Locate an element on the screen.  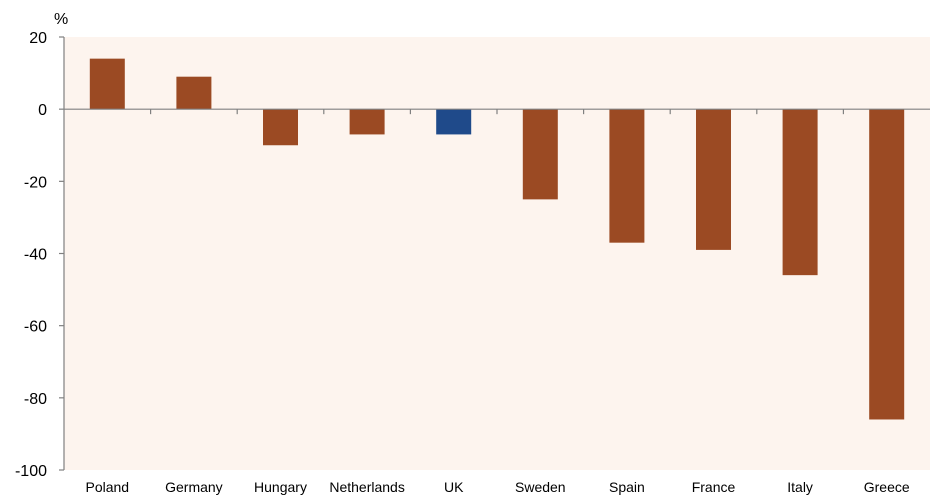
x-tick-label: Hungary is located at coordinates (280, 487).